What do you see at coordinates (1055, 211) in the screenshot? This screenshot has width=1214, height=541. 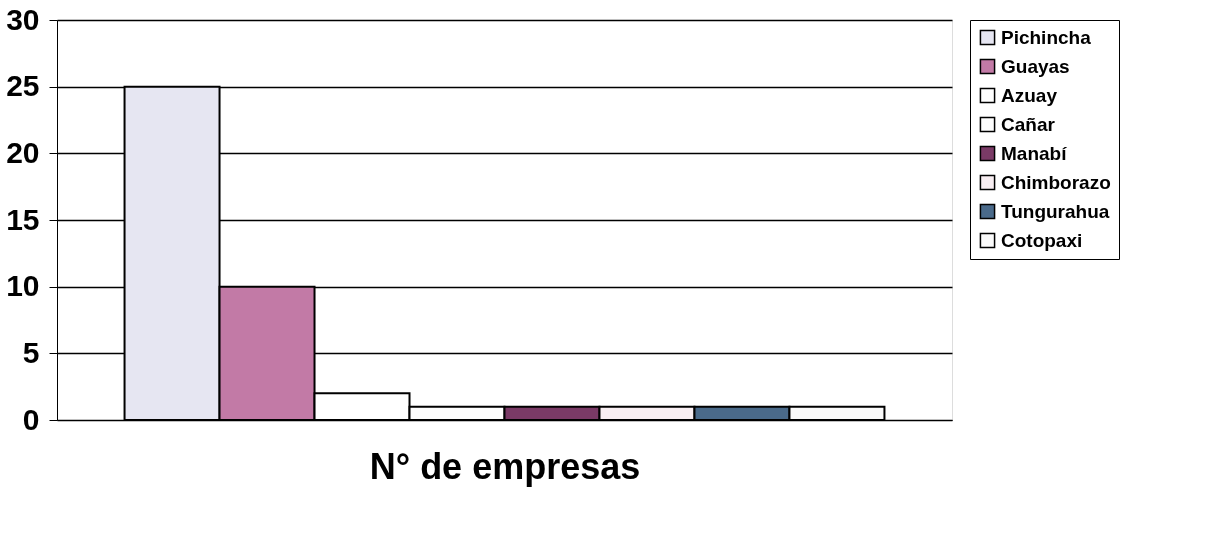 I see `legend-label: Tungurahua` at bounding box center [1055, 211].